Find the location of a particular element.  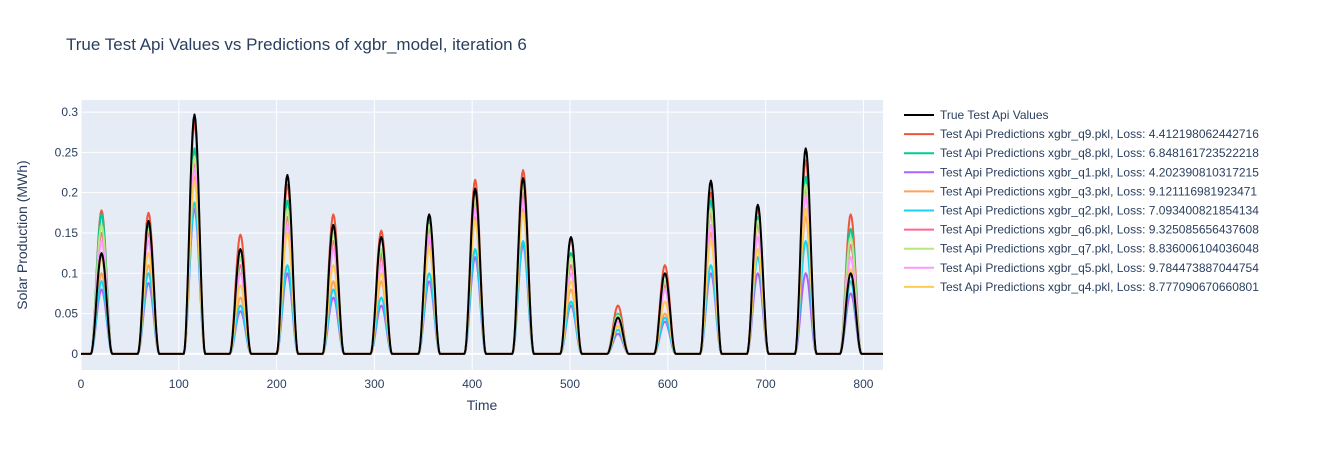

x-axis-title: Time is located at coordinates (482, 405).